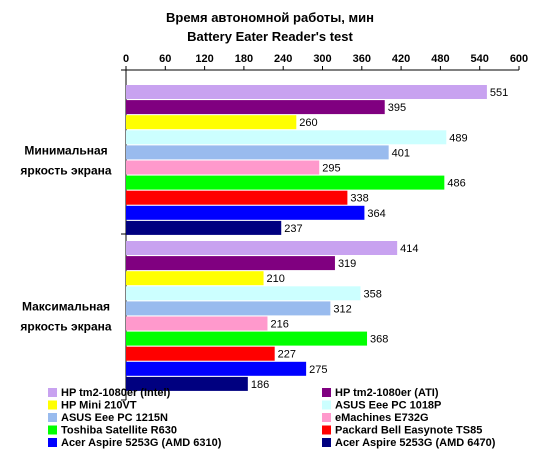  I want to click on x-tick-label: 420, so click(401, 59).